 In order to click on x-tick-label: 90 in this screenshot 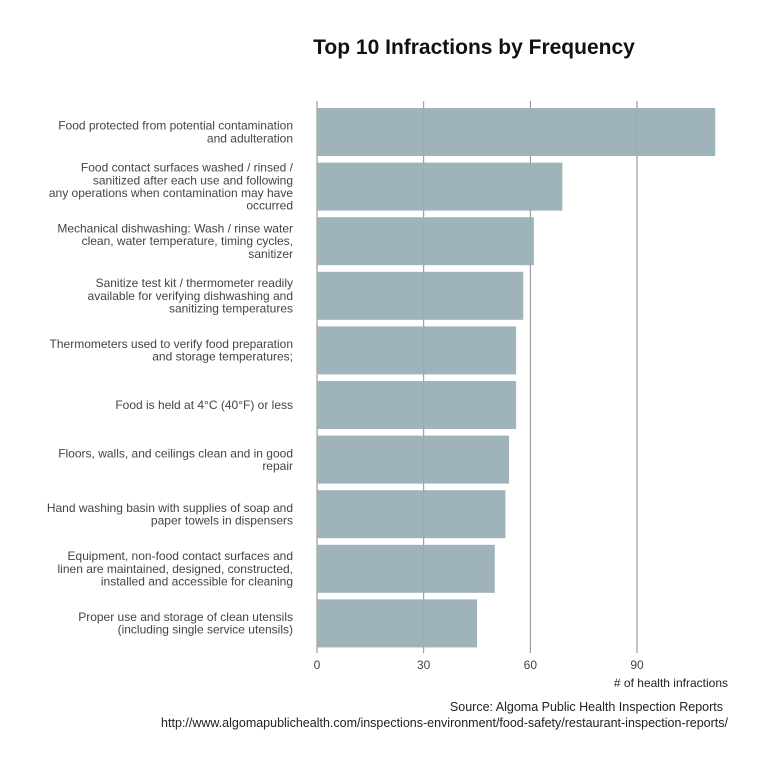, I will do `click(637, 665)`.